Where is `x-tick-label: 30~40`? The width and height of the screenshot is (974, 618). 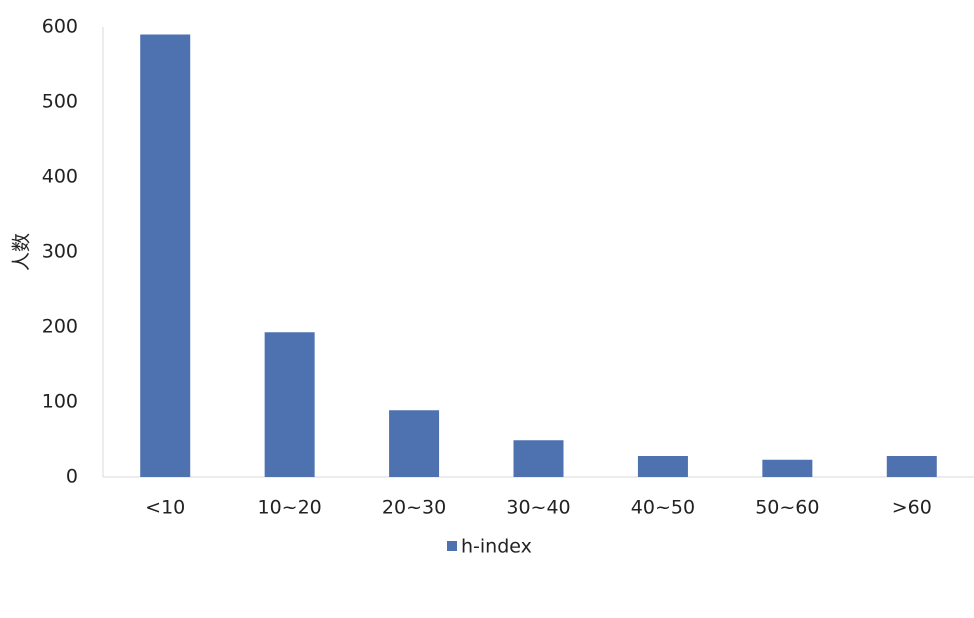
x-tick-label: 30~40 is located at coordinates (538, 508).